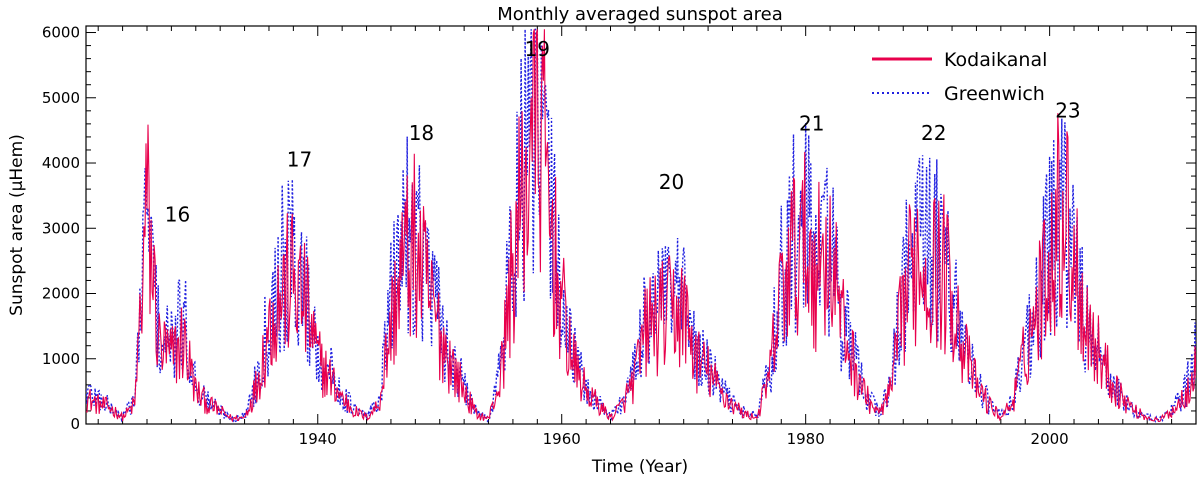 The height and width of the screenshot is (480, 1200). I want to click on legend-label-kodaikanal: Kodaikanal, so click(995, 60).